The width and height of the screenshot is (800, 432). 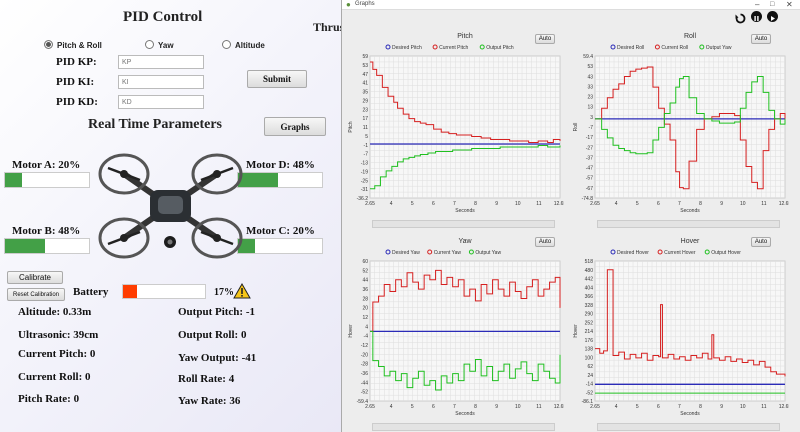 What do you see at coordinates (47, 180) in the screenshot?
I see `motor-a-bar` at bounding box center [47, 180].